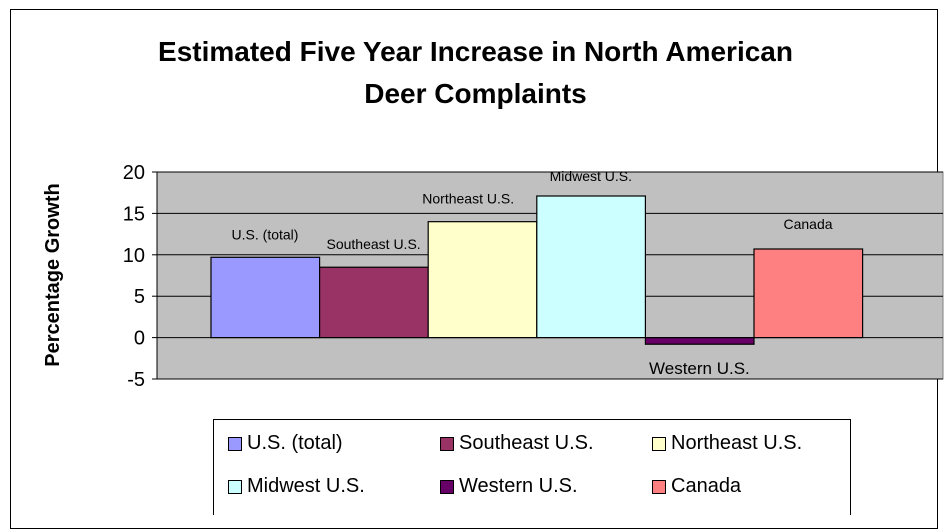  I want to click on y-axis-label: Percentage Growth, so click(53, 274).